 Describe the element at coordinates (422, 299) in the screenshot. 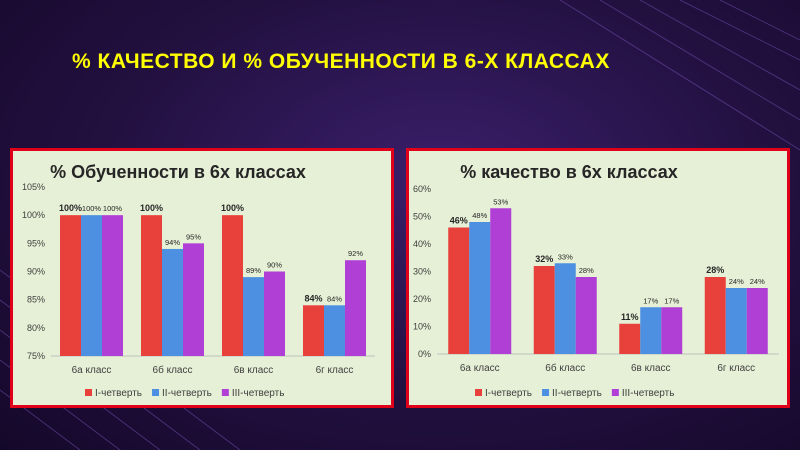

I see `y-tick-label: 20%` at that location.